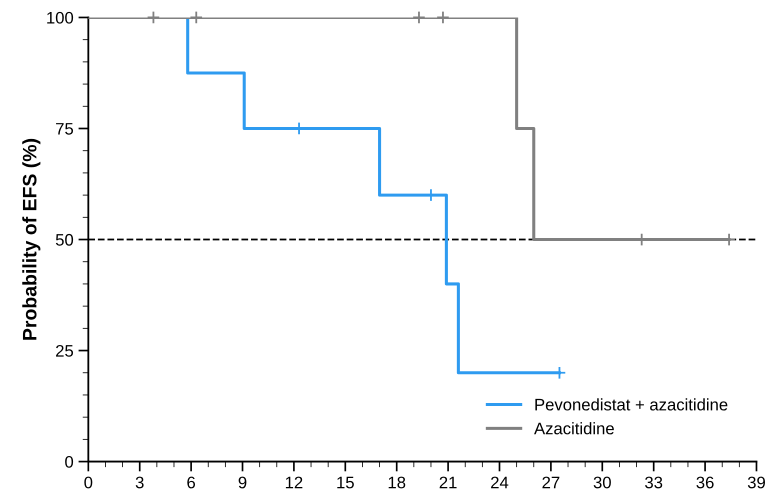 The width and height of the screenshot is (768, 499). What do you see at coordinates (574, 428) in the screenshot?
I see `legend-label: Azacitidine` at bounding box center [574, 428].